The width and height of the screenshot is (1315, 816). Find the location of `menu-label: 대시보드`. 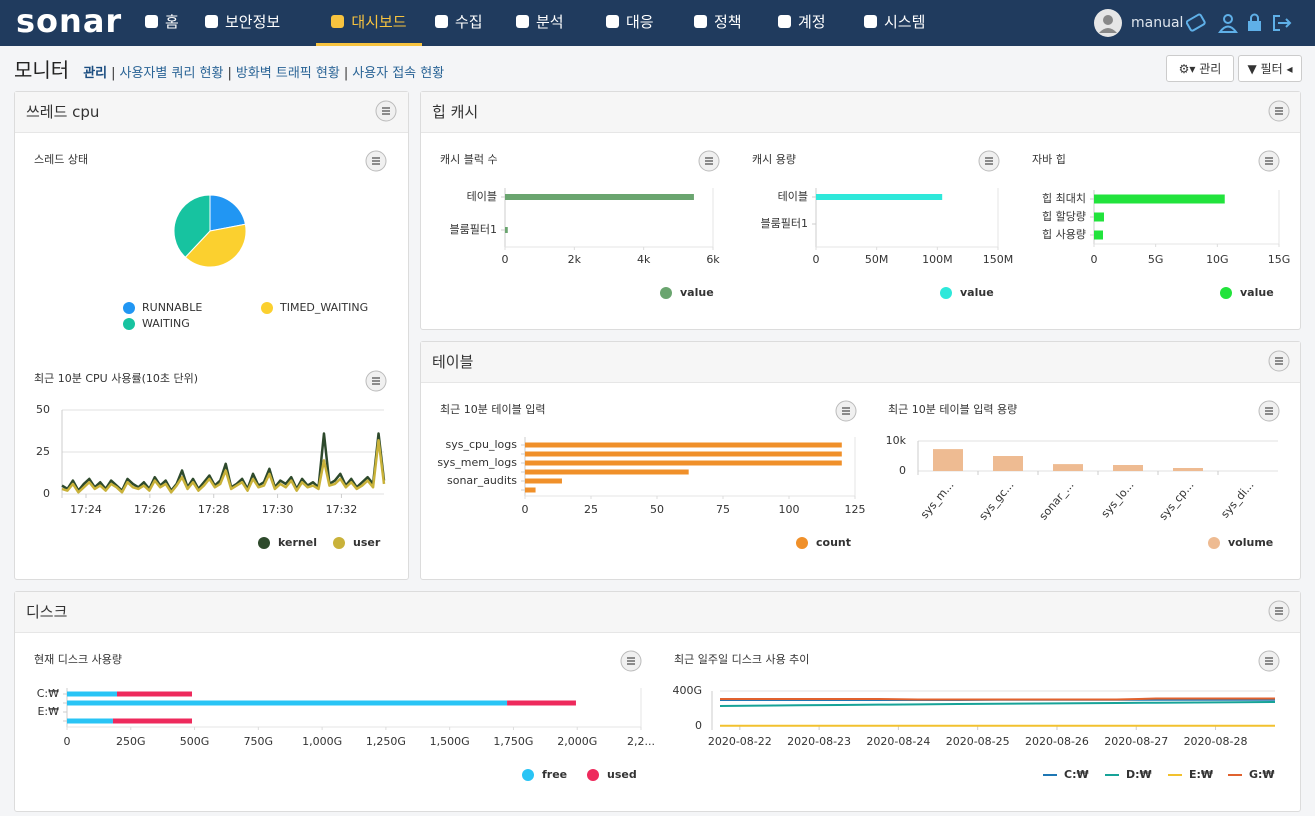

menu-label: 대시보드 is located at coordinates (379, 22).